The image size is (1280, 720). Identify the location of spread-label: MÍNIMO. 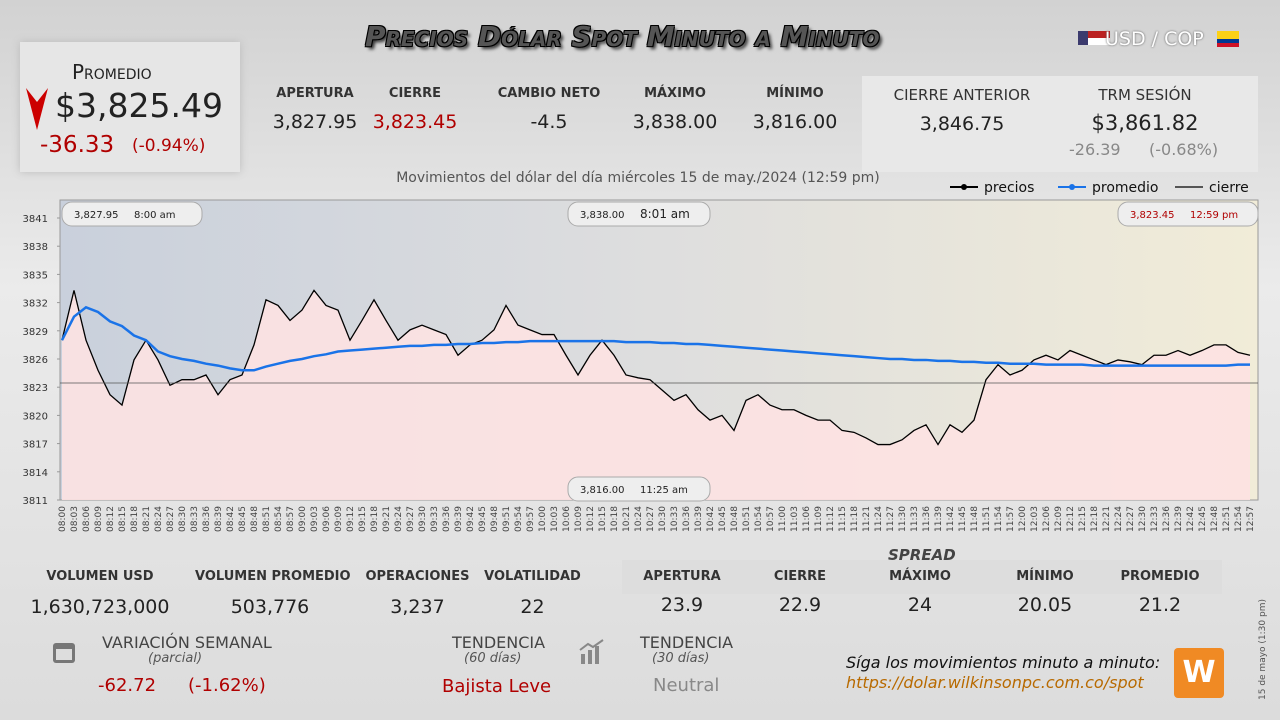
(1045, 576).